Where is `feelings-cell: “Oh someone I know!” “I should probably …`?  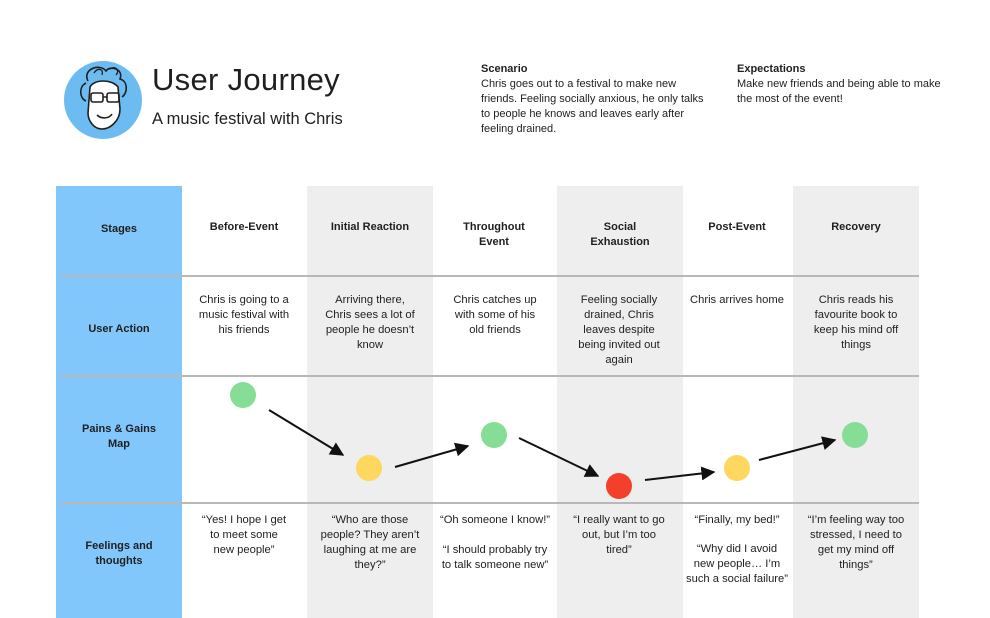 feelings-cell: “Oh someone I know!” “I should probably … is located at coordinates (495, 543).